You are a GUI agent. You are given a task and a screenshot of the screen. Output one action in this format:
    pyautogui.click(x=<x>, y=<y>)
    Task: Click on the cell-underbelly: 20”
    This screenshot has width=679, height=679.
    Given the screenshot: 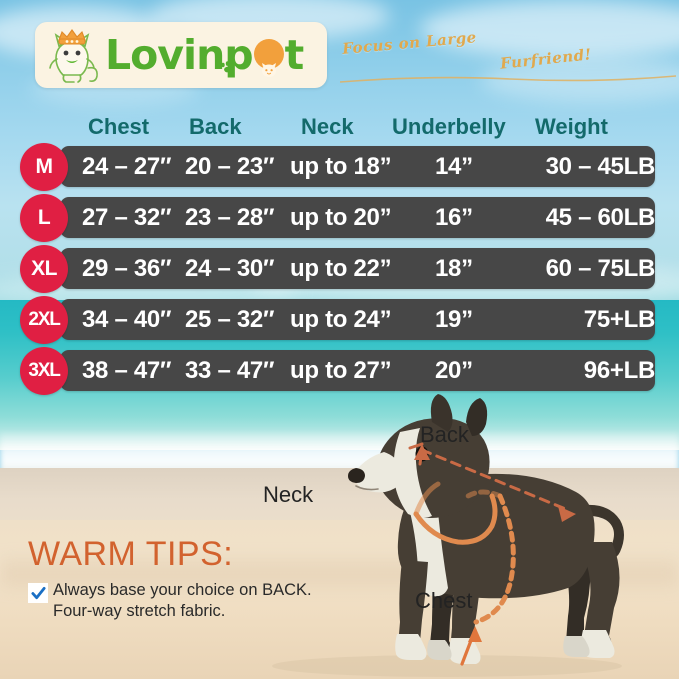 What is the action you would take?
    pyautogui.click(x=454, y=370)
    